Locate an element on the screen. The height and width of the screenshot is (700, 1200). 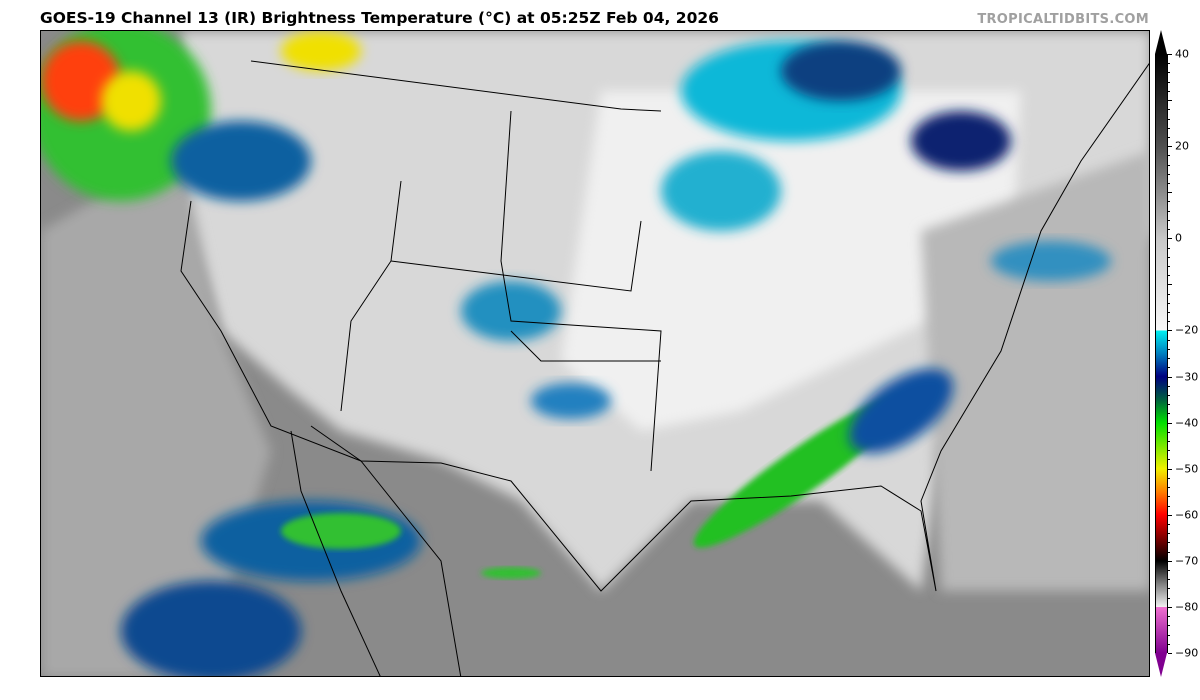
colorbar-tick-label: −50 is located at coordinates (1187, 469).